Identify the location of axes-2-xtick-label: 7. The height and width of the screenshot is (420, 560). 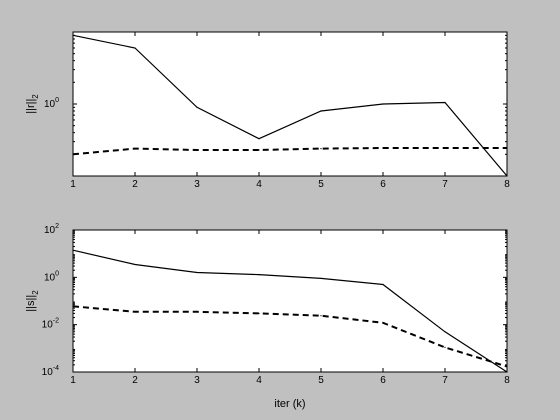
(445, 380).